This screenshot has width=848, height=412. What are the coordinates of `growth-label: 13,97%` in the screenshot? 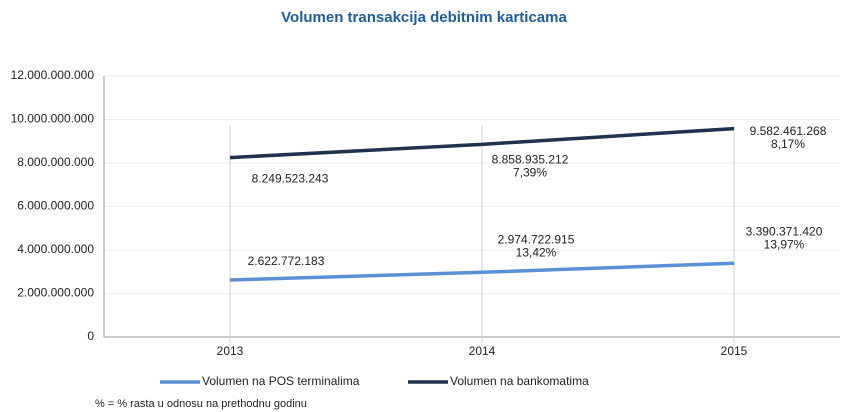 It's located at (784, 244).